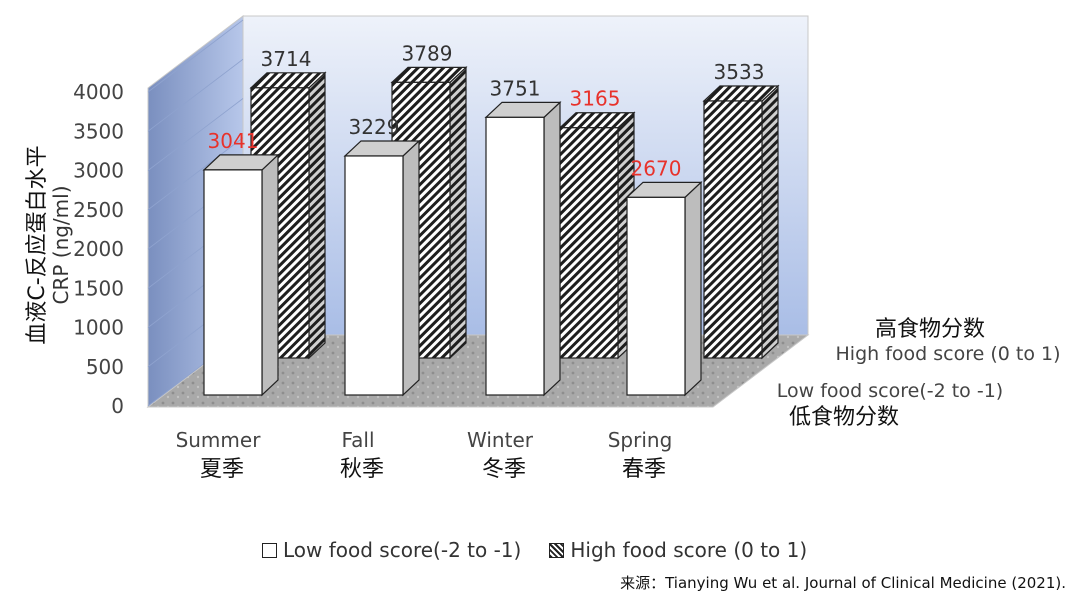 The image size is (1080, 601). Describe the element at coordinates (411, 268) in the screenshot. I see `bar-low-fall-side` at that location.